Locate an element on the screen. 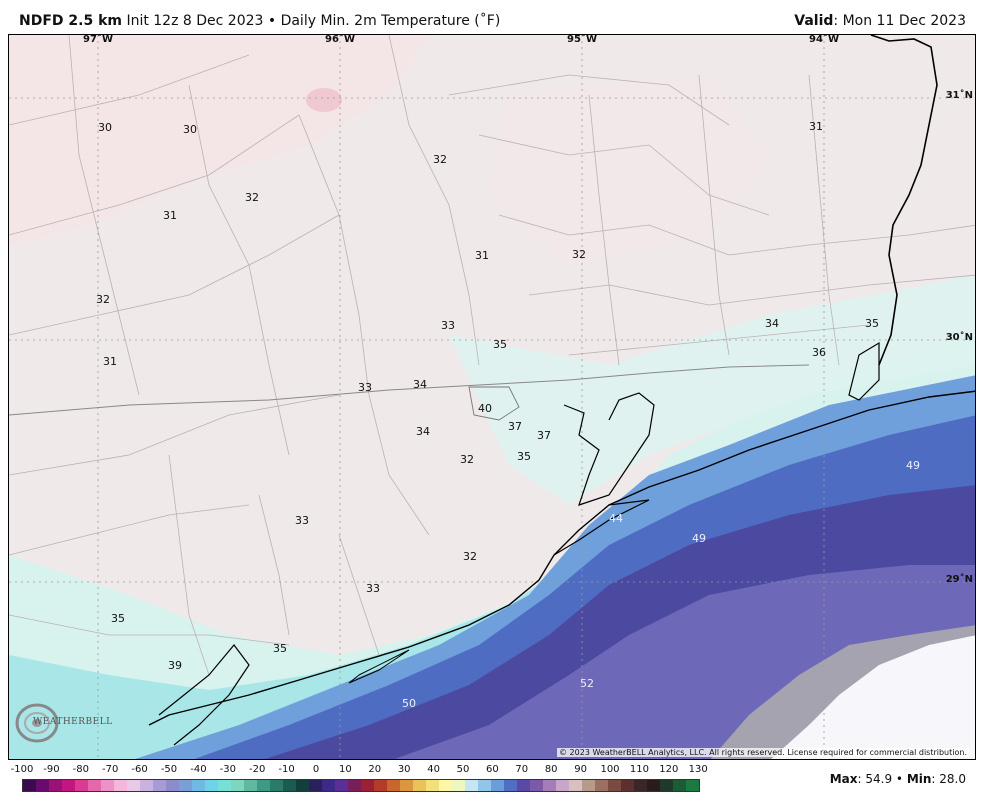 This screenshot has height=808, width=984. colorbar-tick-label: 40 is located at coordinates (433, 769).